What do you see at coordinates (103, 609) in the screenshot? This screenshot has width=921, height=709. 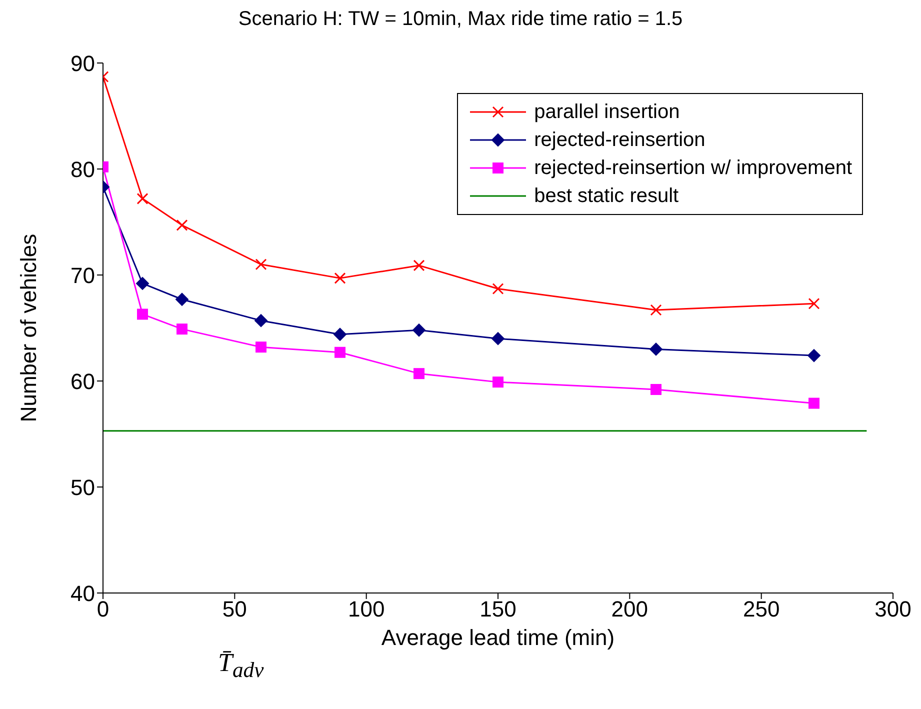 I see `x-tick-label: 0` at bounding box center [103, 609].